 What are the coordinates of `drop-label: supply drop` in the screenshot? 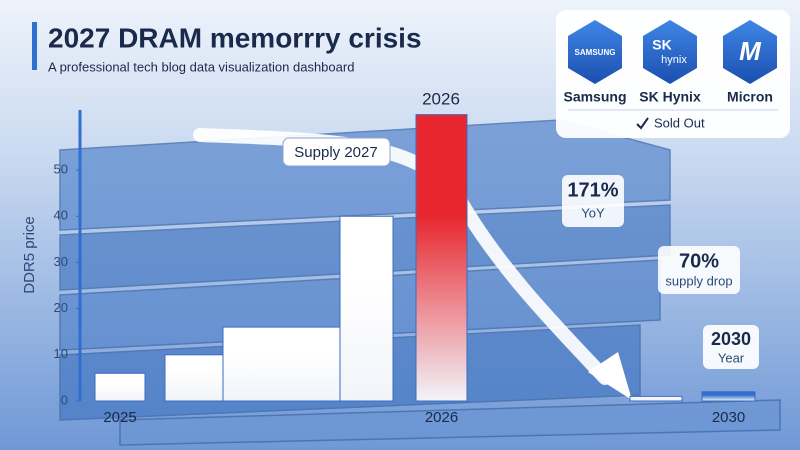 It's located at (698, 280).